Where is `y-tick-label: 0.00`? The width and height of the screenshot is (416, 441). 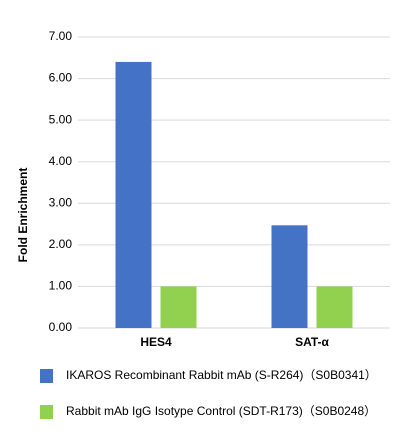 y-tick-label: 0.00 is located at coordinates (61, 327).